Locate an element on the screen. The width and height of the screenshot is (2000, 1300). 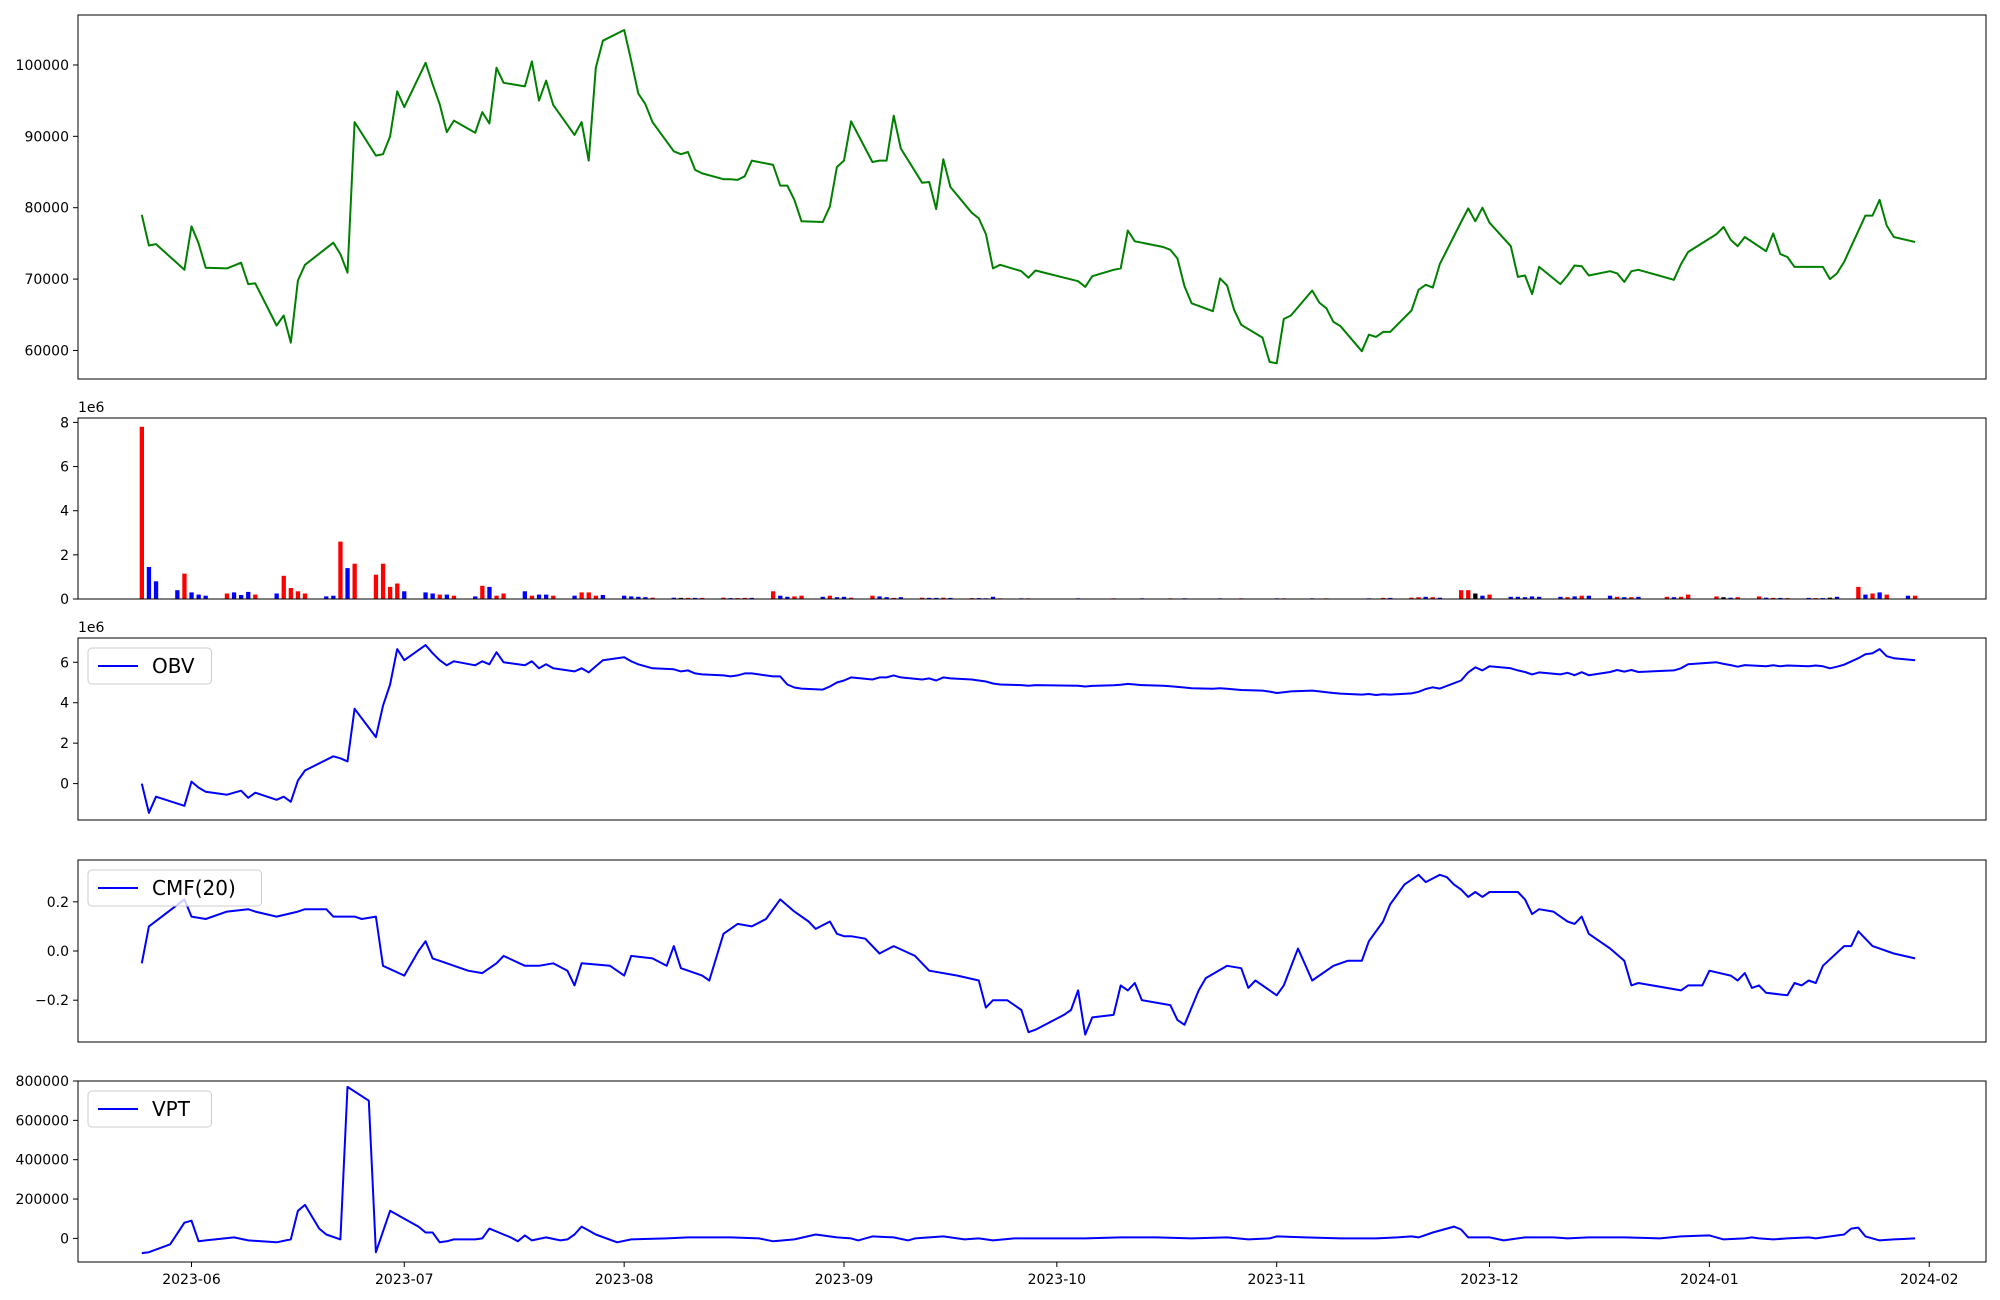
volume-y-tick-label: 0 is located at coordinates (64, 600).